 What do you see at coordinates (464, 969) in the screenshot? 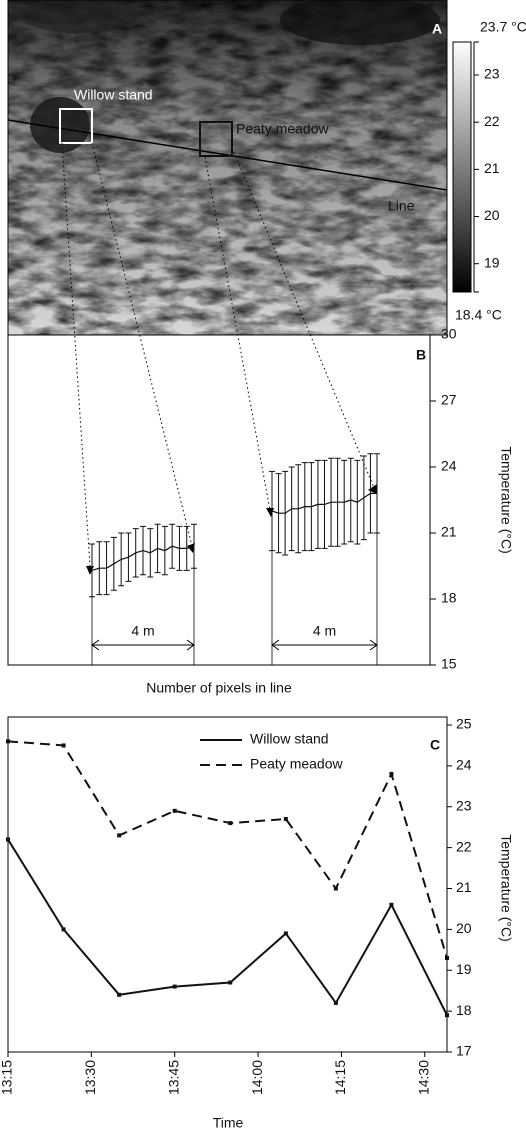
I see `y-tick-label: 19` at bounding box center [464, 969].